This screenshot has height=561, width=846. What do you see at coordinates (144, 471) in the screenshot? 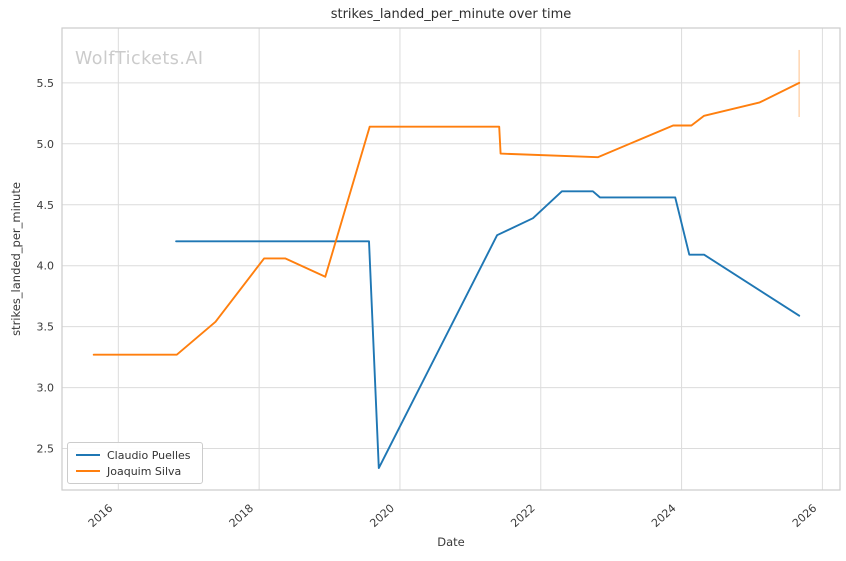
I see `legend-label: Joaquim Silva` at bounding box center [144, 471].